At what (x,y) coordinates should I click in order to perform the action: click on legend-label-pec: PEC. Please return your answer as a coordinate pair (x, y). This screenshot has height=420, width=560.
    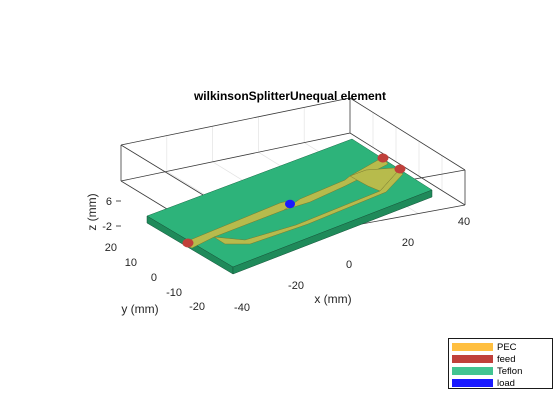
    Looking at the image, I should click on (507, 347).